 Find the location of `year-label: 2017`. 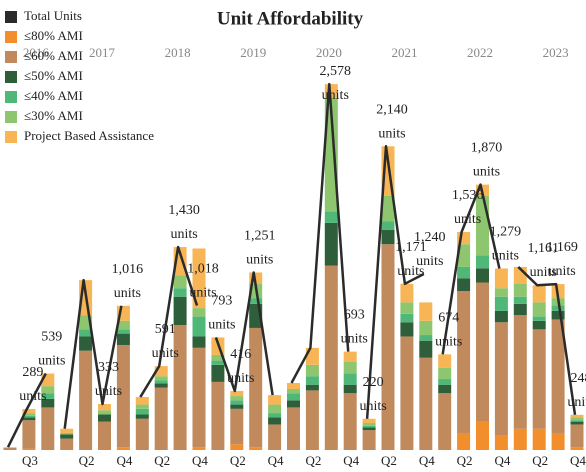

year-label: 2017 is located at coordinates (102, 52).